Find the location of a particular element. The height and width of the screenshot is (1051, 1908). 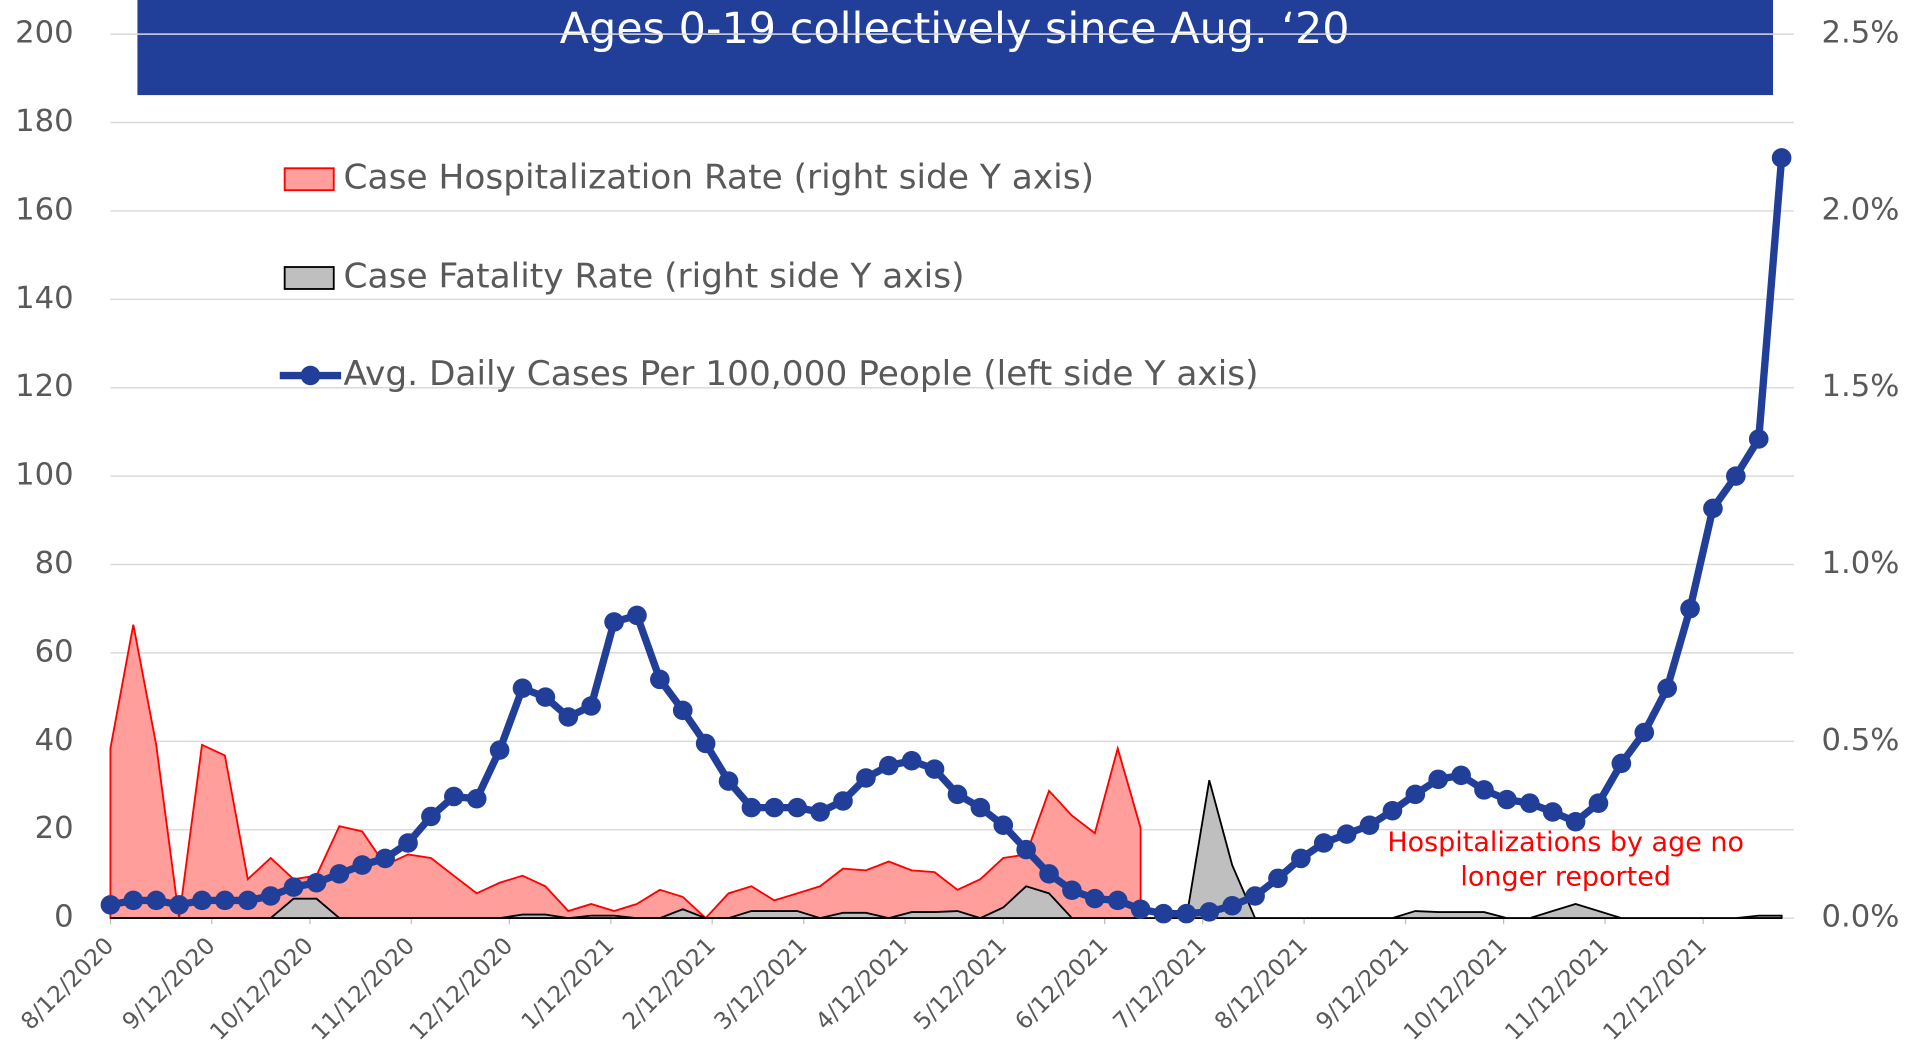

area is located at coordinates (946, 849).